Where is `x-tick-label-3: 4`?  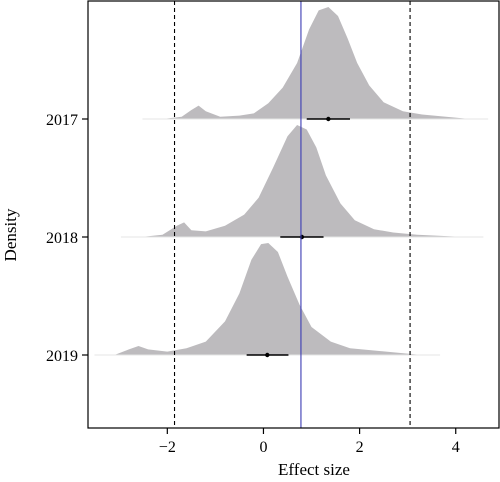 x-tick-label-3: 4 is located at coordinates (456, 447).